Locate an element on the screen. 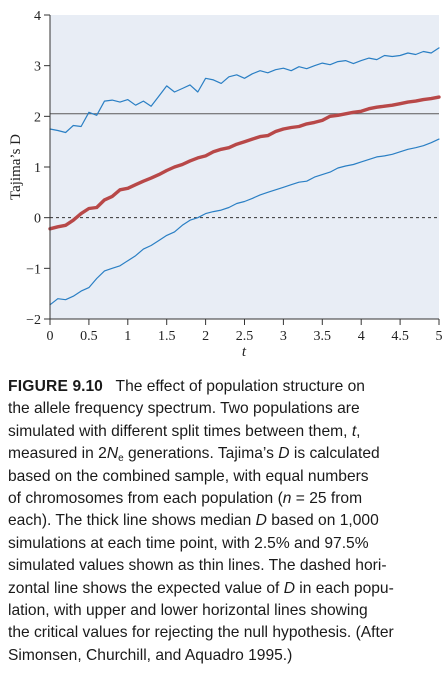 The height and width of the screenshot is (675, 444). figure-label: FIGURE is located at coordinates (38, 386).